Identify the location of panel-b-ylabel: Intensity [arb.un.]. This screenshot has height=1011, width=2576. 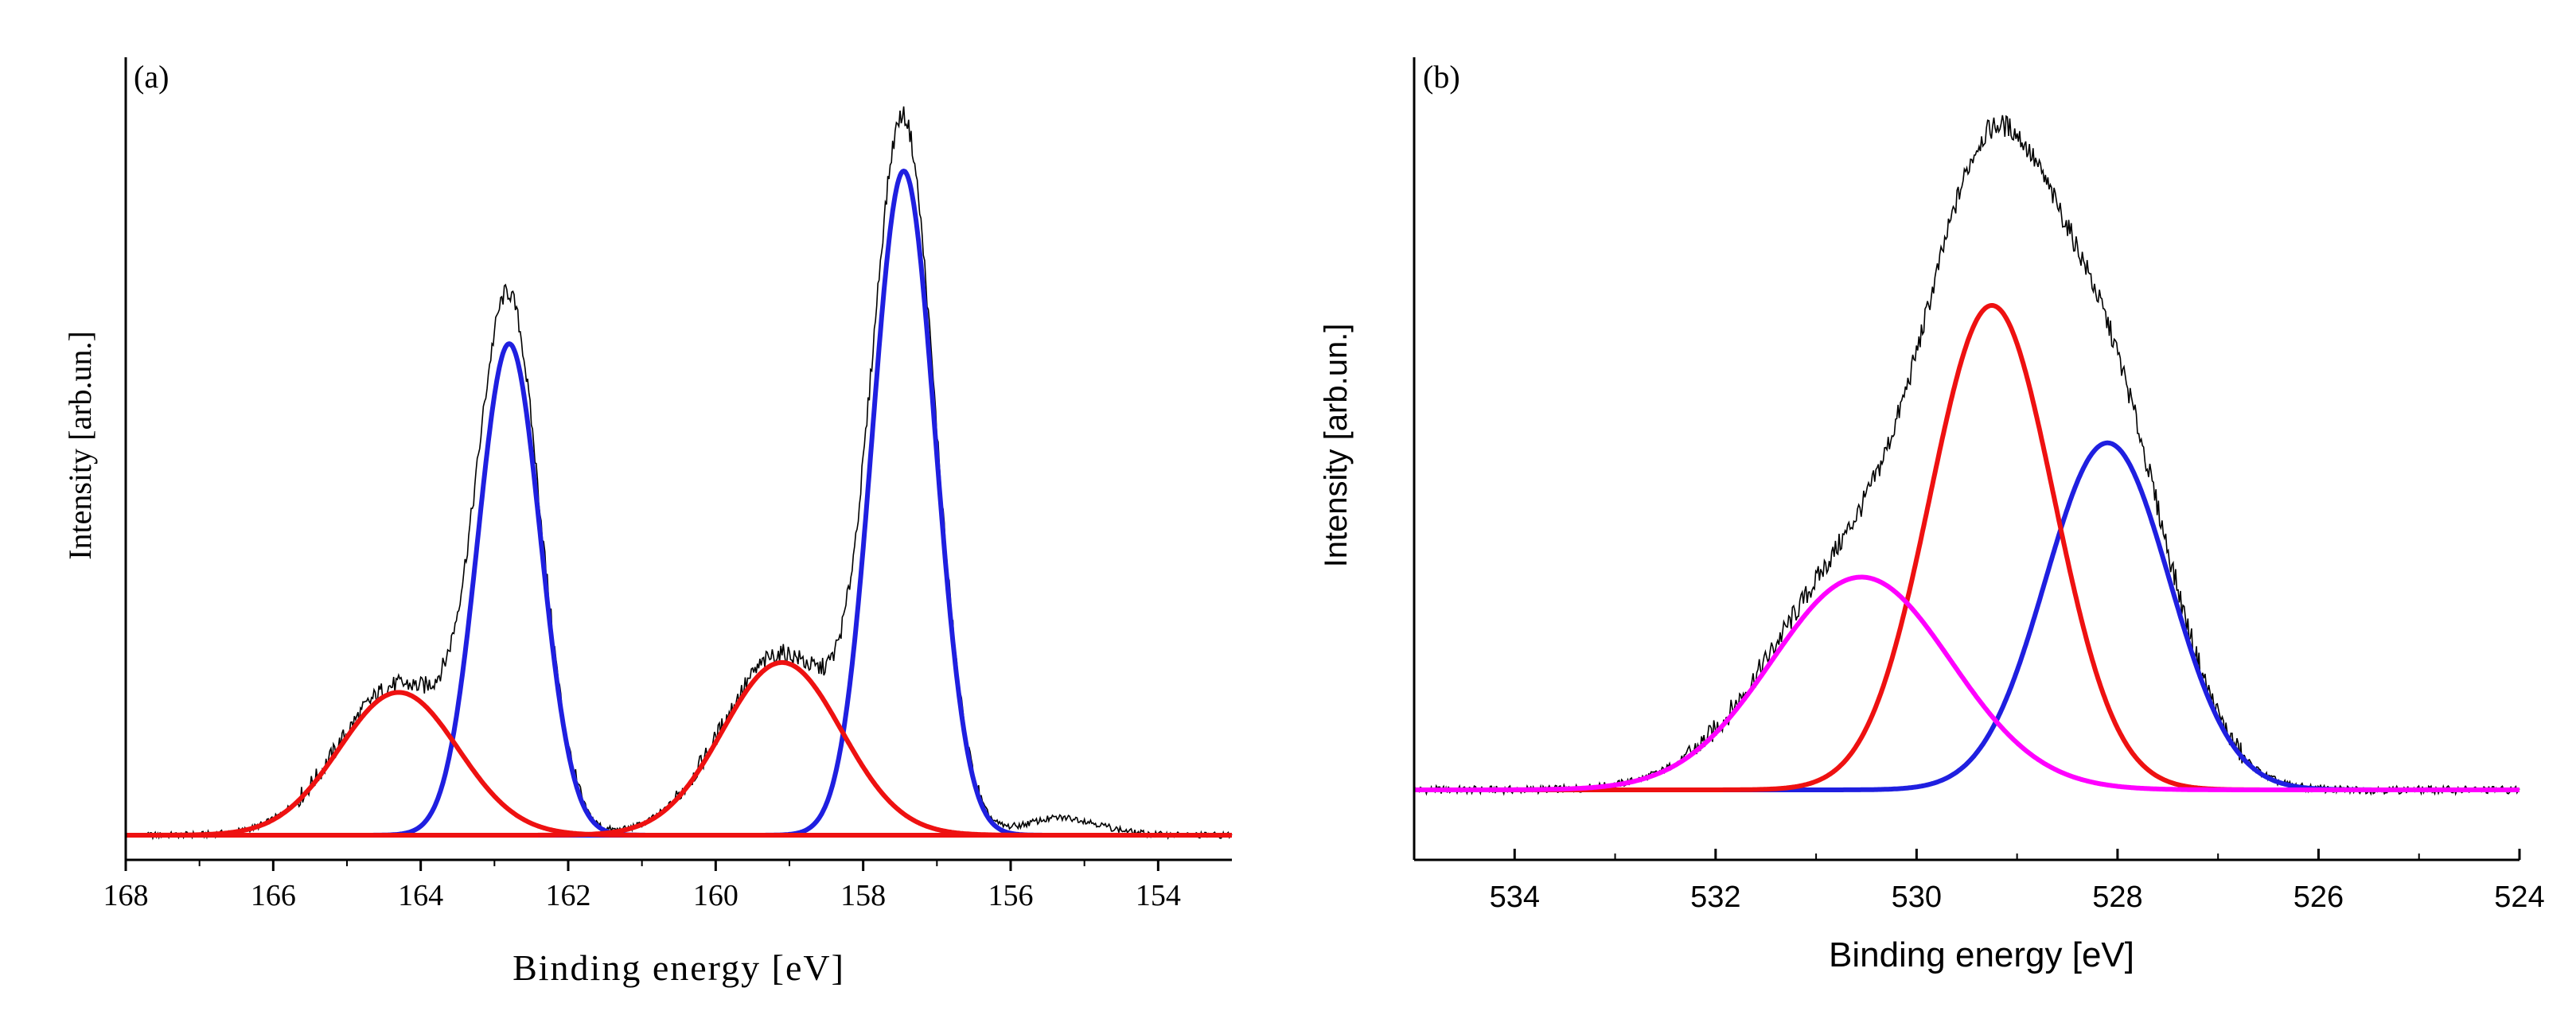
(1336, 446).